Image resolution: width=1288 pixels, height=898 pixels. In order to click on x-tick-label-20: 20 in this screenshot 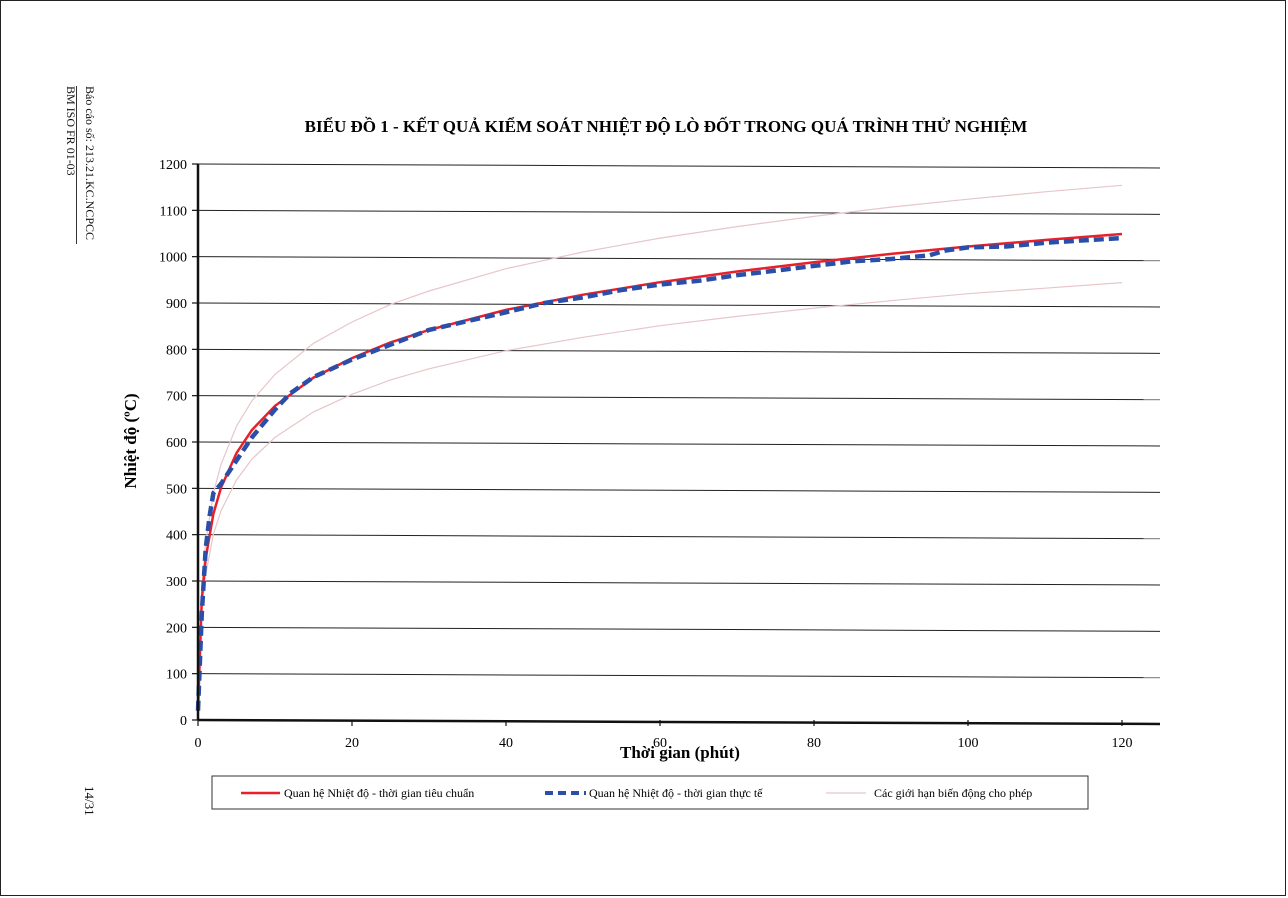, I will do `click(352, 743)`.